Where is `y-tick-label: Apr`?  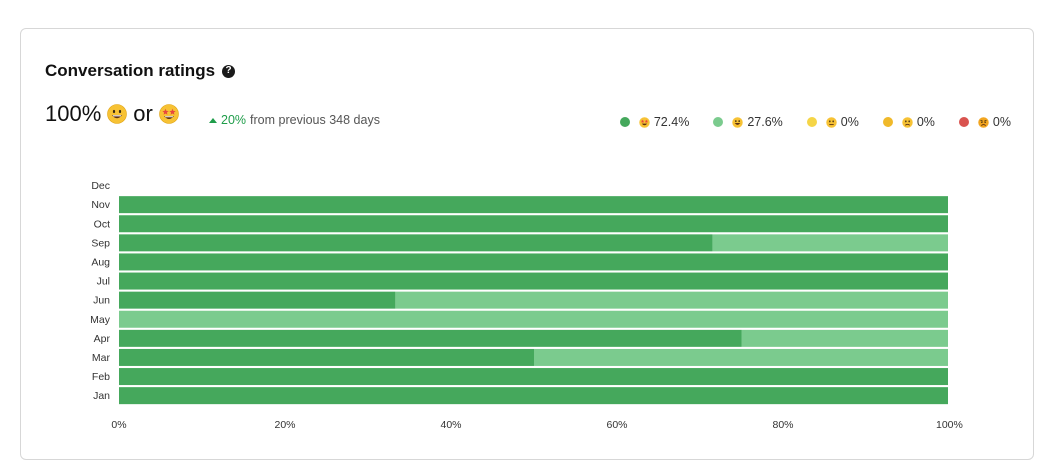
y-tick-label: Apr is located at coordinates (102, 339).